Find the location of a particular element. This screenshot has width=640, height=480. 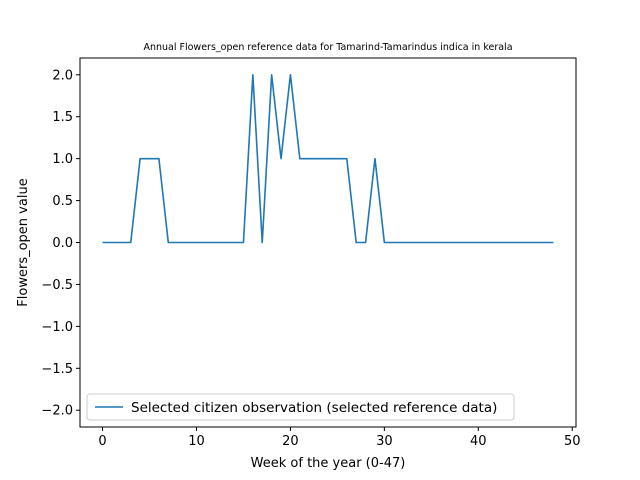

y-tick-label: 2.0 is located at coordinates (62, 75).